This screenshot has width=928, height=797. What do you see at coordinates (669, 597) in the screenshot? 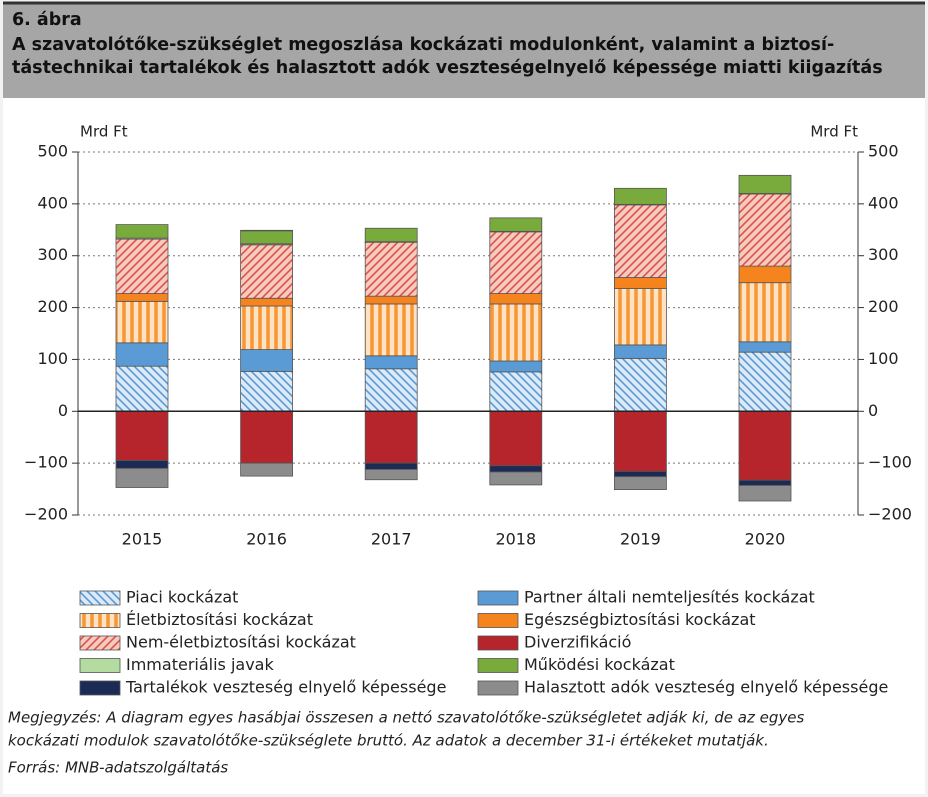
I see `legend-label: Partner általi nemteljesítés kockázat` at bounding box center [669, 597].